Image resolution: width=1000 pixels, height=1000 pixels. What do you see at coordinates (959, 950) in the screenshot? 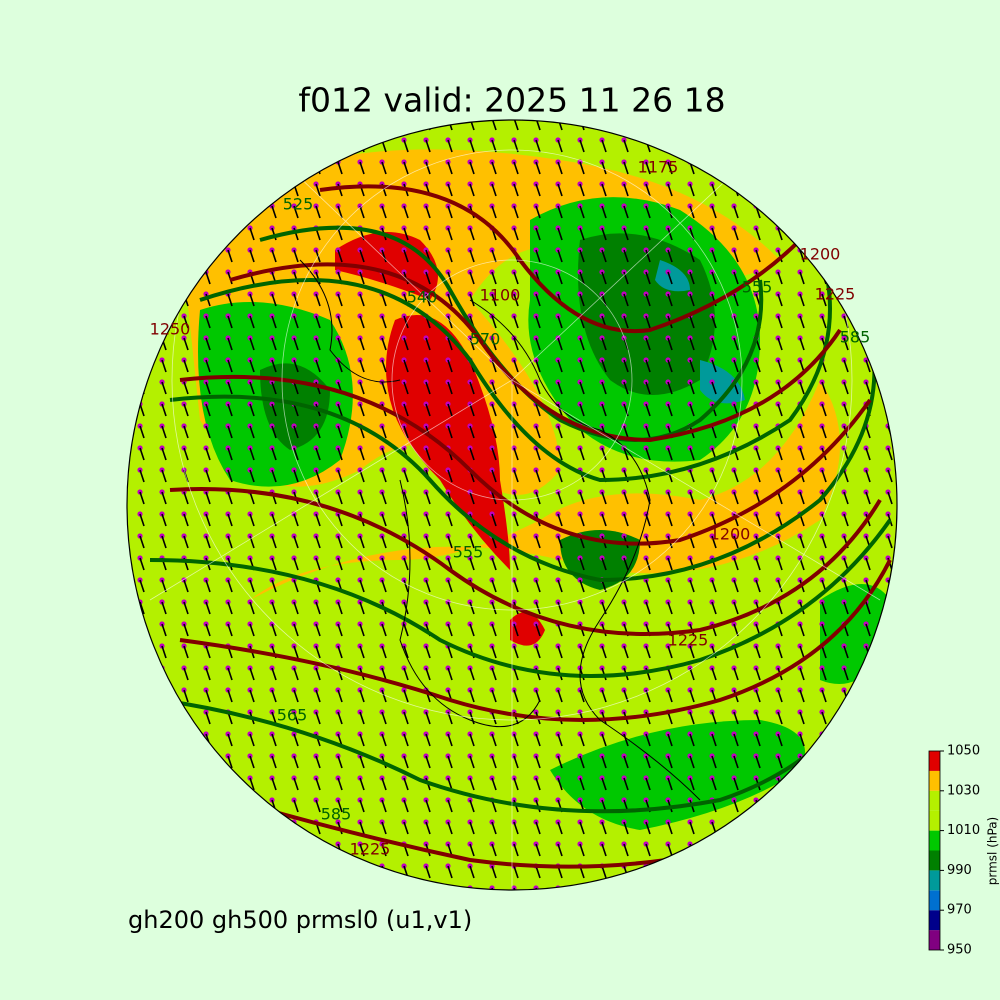
I see `colorbar-tick-label: 950` at bounding box center [959, 950].